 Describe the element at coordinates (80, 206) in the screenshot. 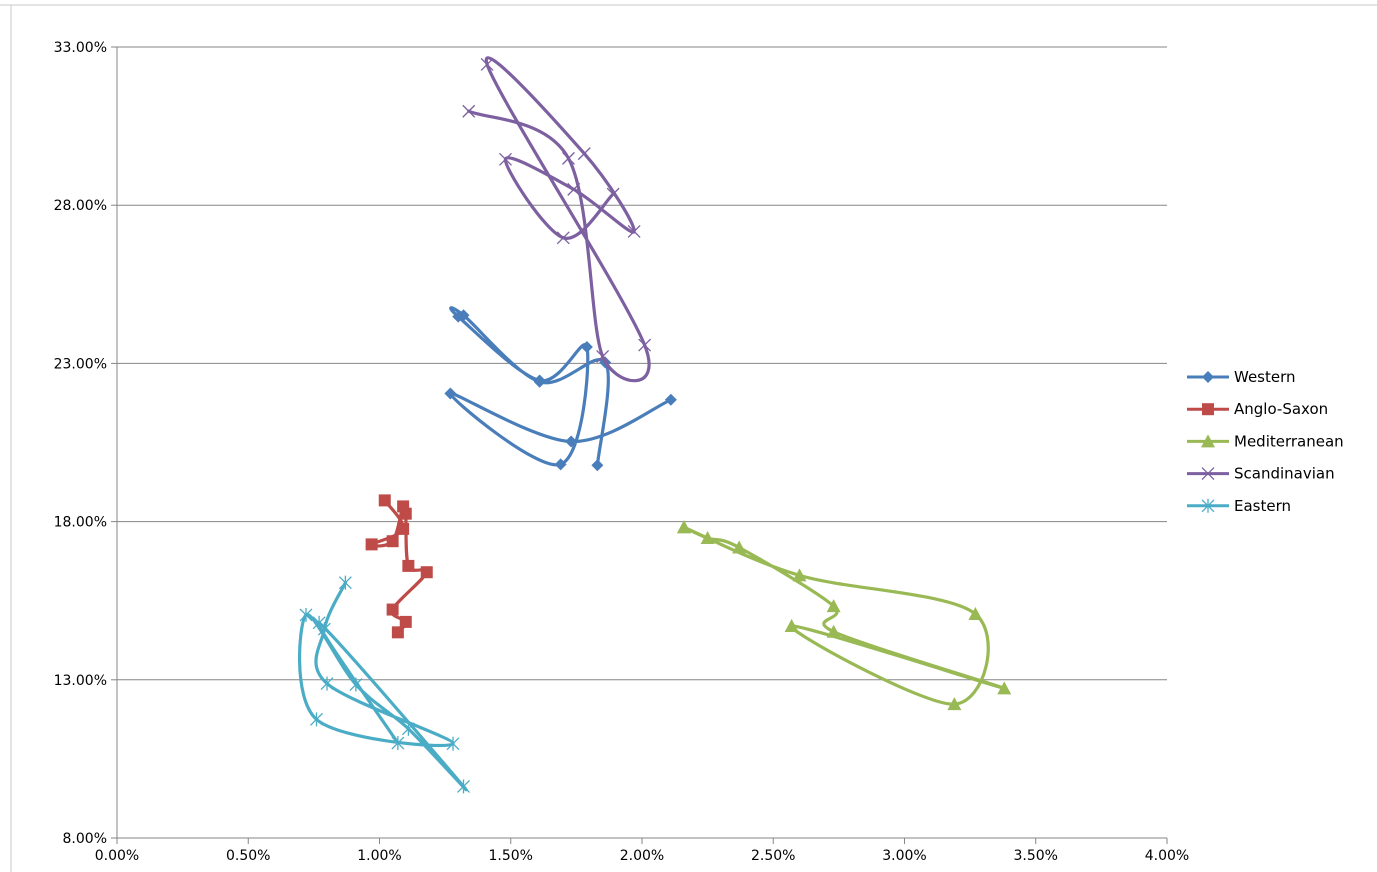

I see `y-tick-label: 28.00%` at that location.